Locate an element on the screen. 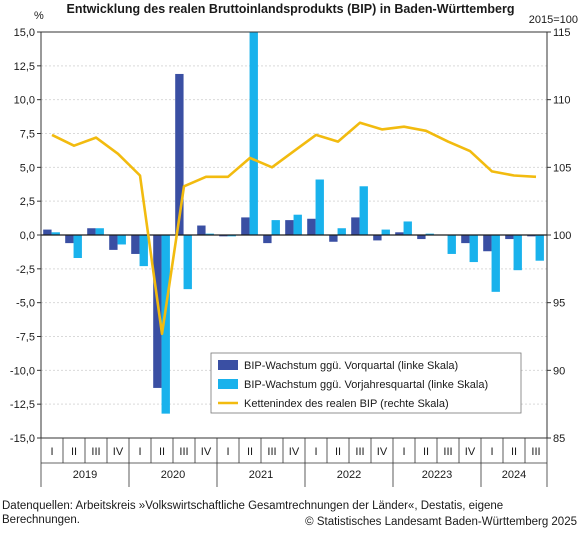  year-label: 20223 is located at coordinates (437, 475).